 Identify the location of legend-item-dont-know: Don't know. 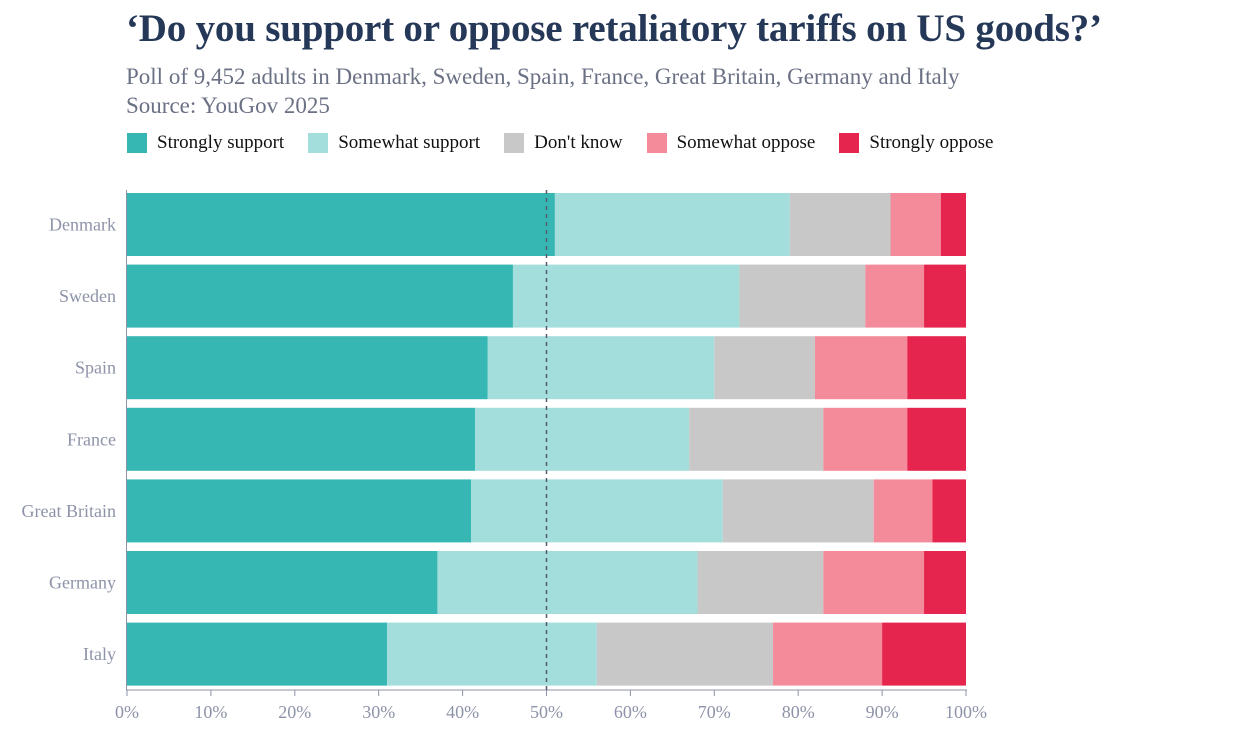
(563, 143).